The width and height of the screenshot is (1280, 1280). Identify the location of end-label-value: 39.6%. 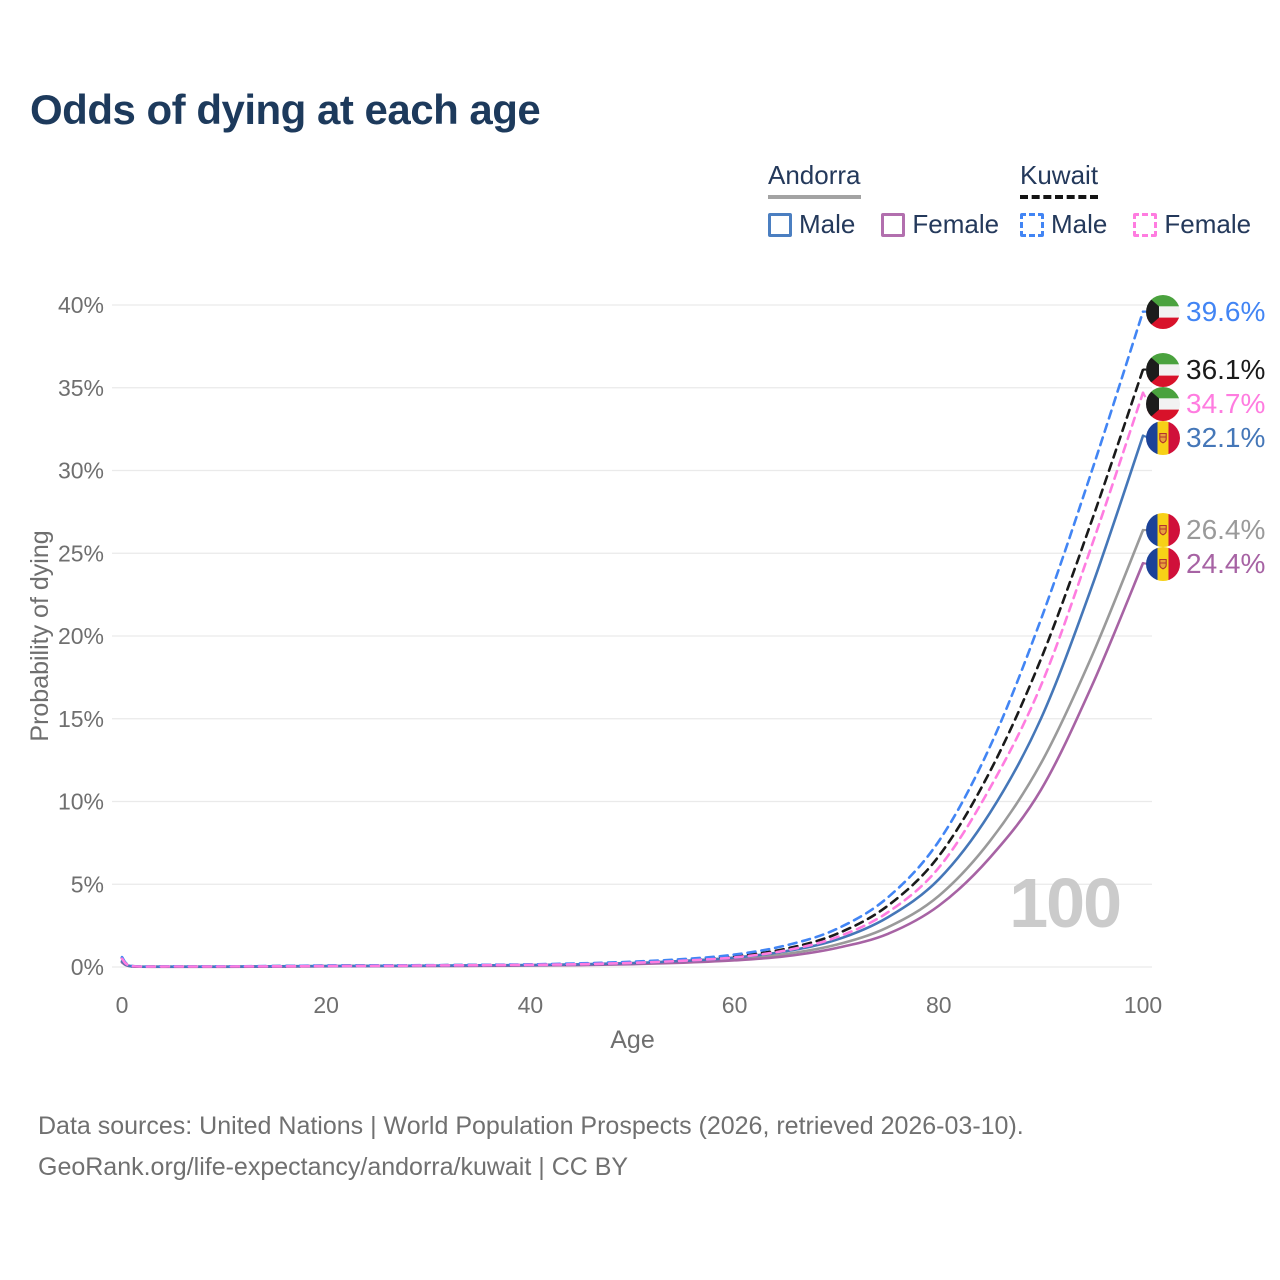
(1226, 311).